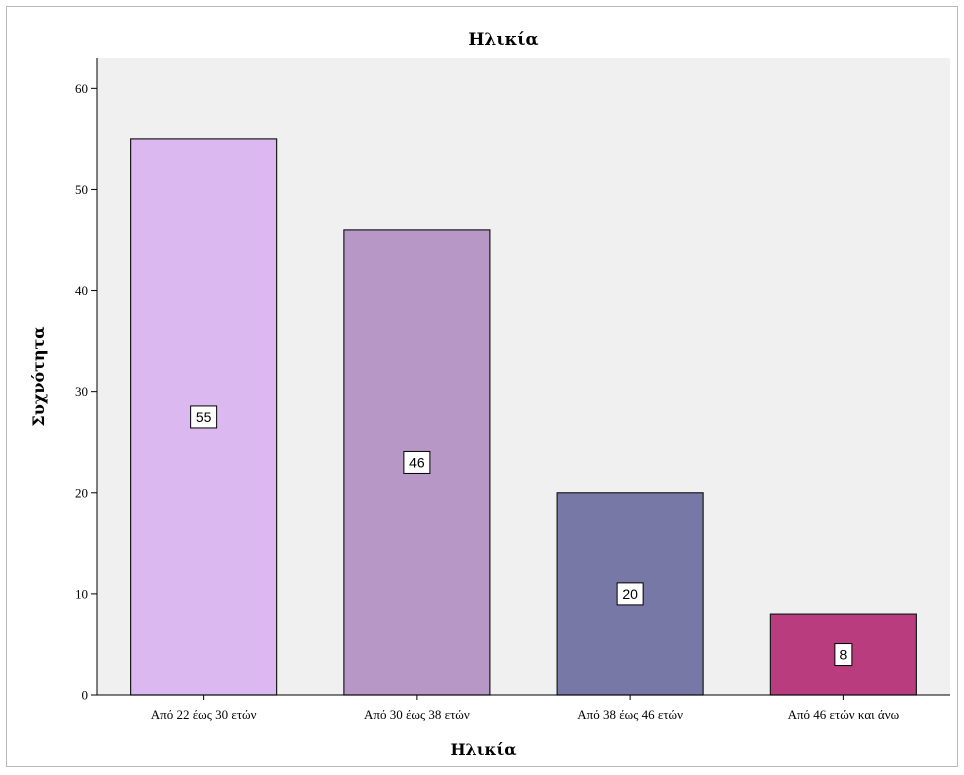 Image resolution: width=964 pixels, height=775 pixels. I want to click on x-tick-label: Από 30 έως 38 ετών, so click(417, 714).